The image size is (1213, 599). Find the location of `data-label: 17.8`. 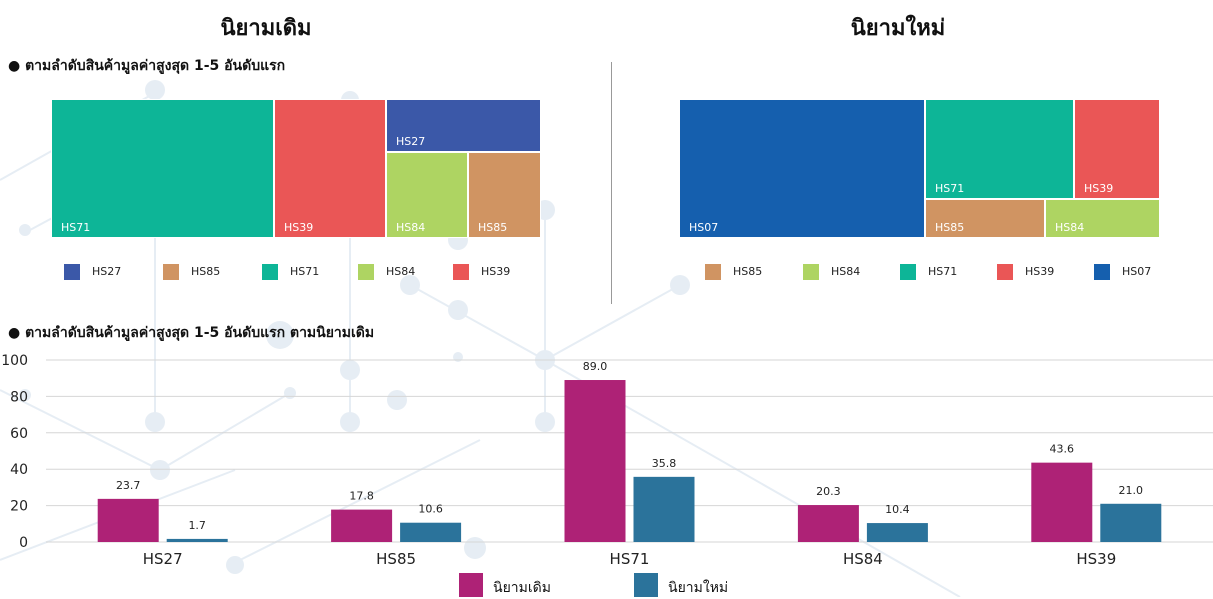

data-label: 17.8 is located at coordinates (361, 496).